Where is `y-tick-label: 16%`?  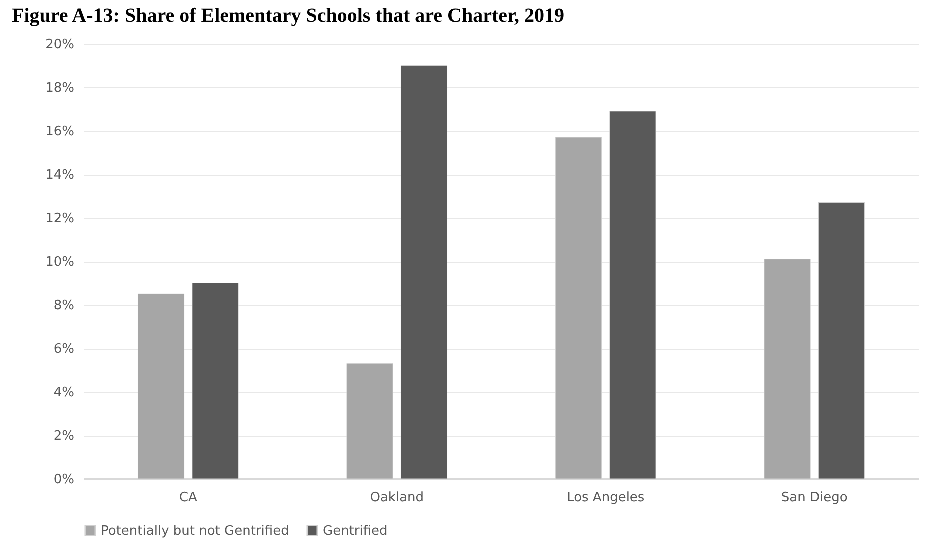 y-tick-label: 16% is located at coordinates (60, 132).